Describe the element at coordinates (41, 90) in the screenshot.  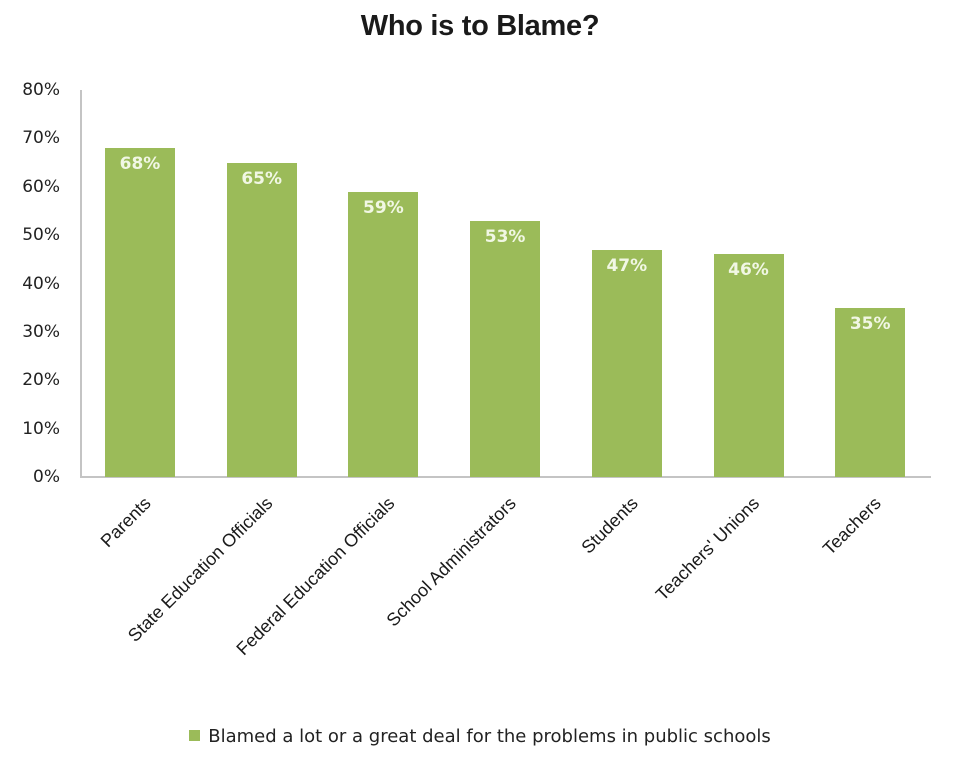
I see `y-tick-label: 80%` at that location.